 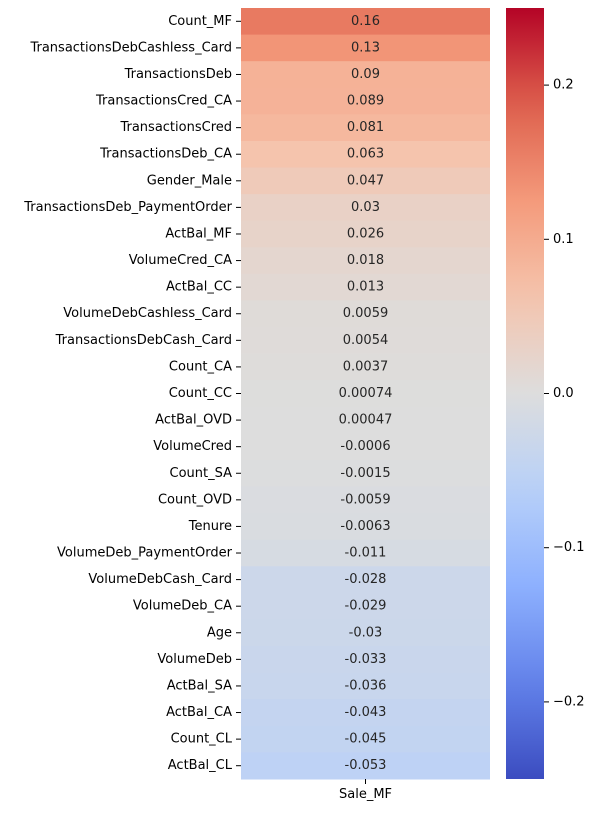 I want to click on cell-value-label: 0.03, so click(x=365, y=207).